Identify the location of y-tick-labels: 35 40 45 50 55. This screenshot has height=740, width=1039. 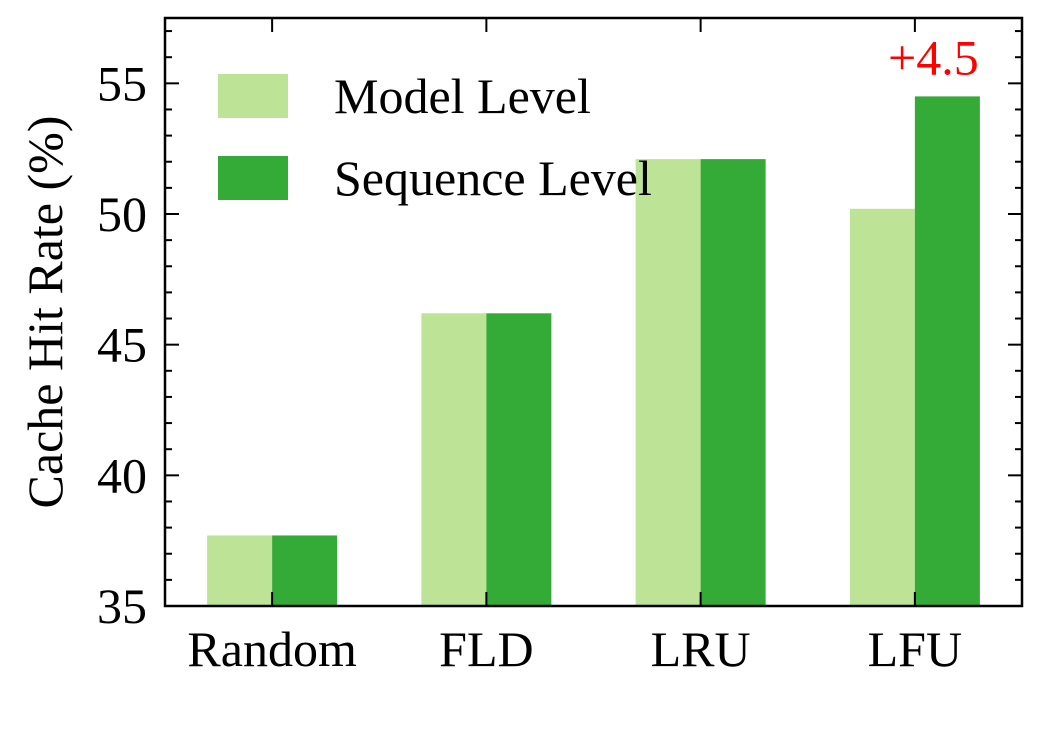
(122, 344).